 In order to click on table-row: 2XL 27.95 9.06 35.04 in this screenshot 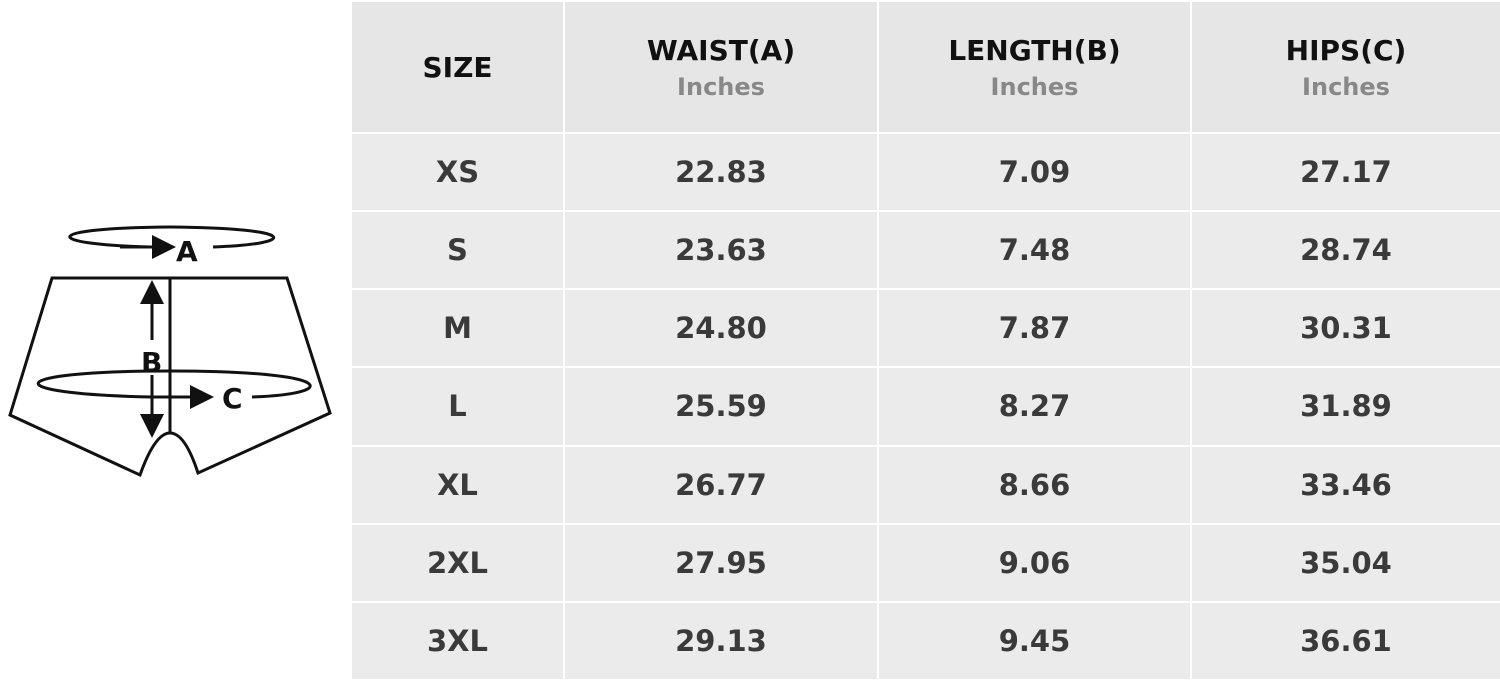, I will do `click(925, 562)`.